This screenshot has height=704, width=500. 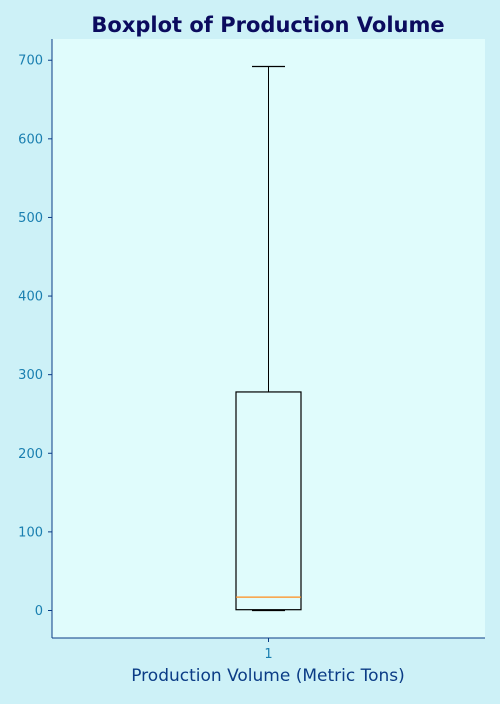 I want to click on y-tick-label: 100, so click(x=30, y=532).